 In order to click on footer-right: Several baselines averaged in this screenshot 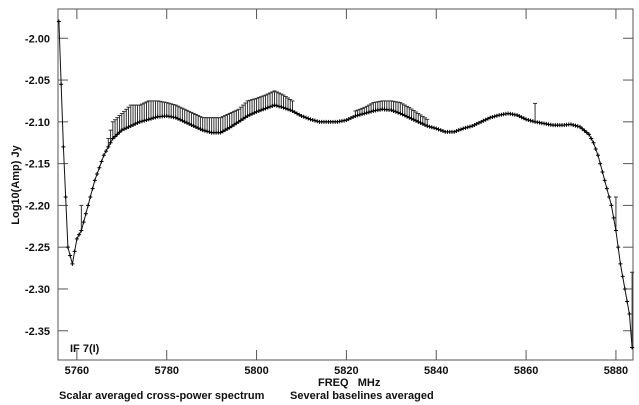, I will do `click(362, 396)`.